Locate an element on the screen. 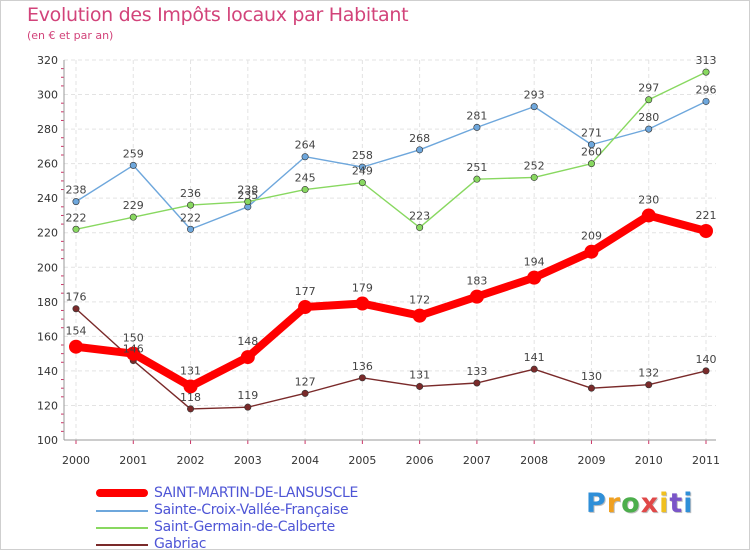 The image size is (750, 553). data-label: 118 is located at coordinates (190, 397).